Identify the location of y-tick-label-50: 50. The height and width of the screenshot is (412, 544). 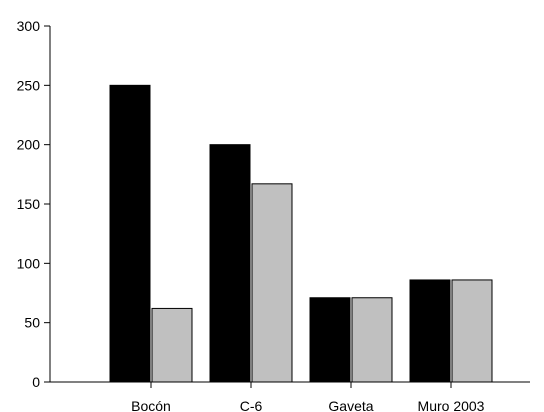
(32, 323).